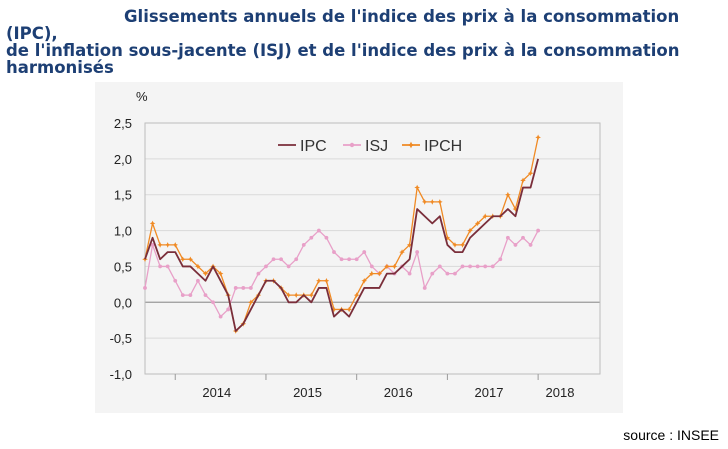  I want to click on title-line-3: harmonisés, so click(60, 67).